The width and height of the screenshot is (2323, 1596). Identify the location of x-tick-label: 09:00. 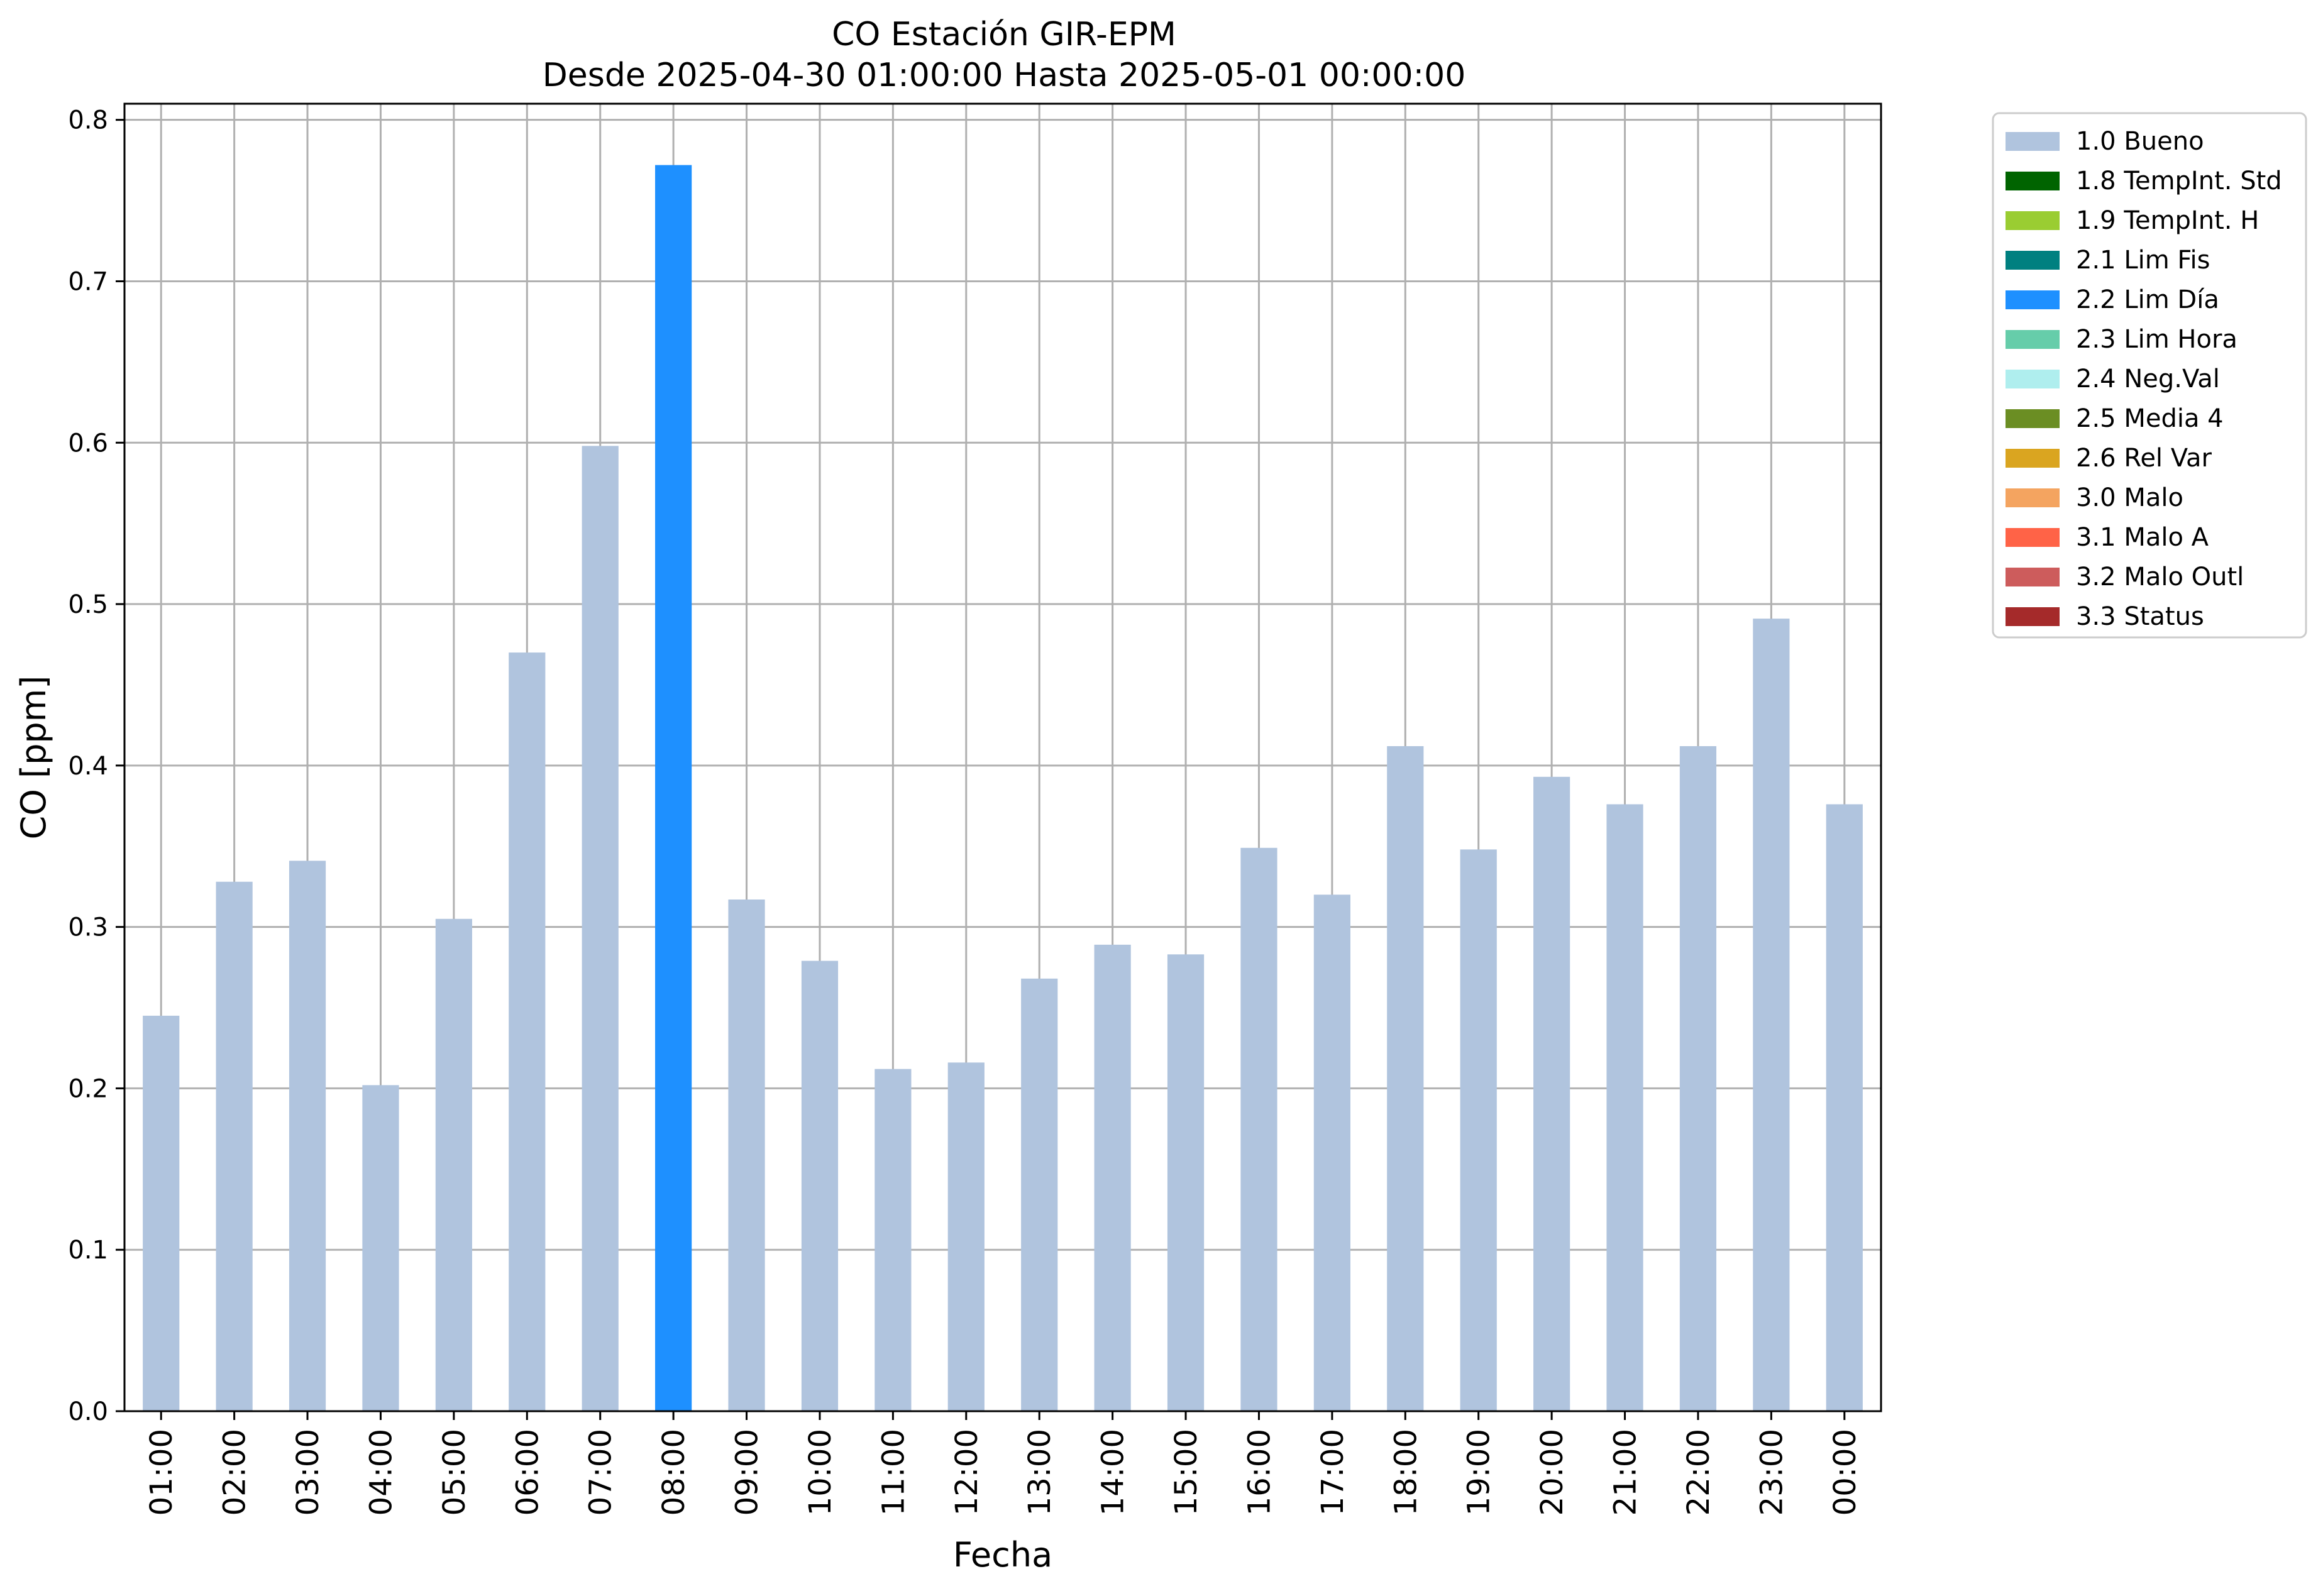
(748, 1472).